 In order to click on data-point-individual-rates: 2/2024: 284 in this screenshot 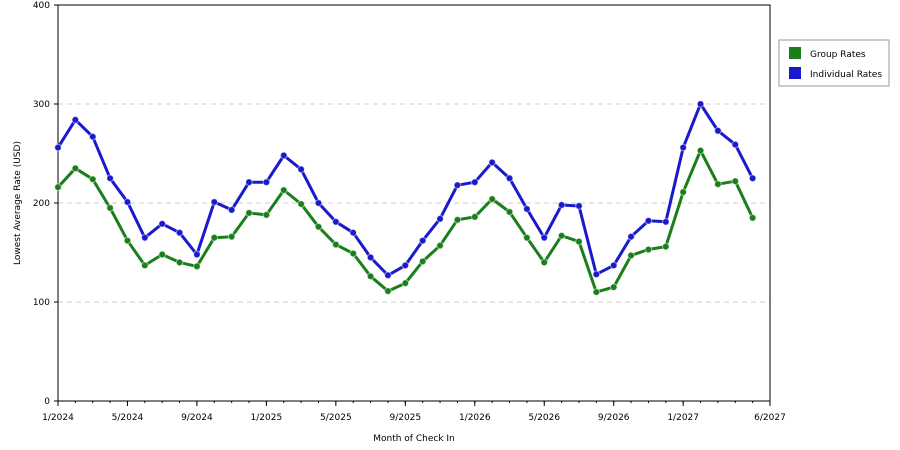, I will do `click(75, 120)`.